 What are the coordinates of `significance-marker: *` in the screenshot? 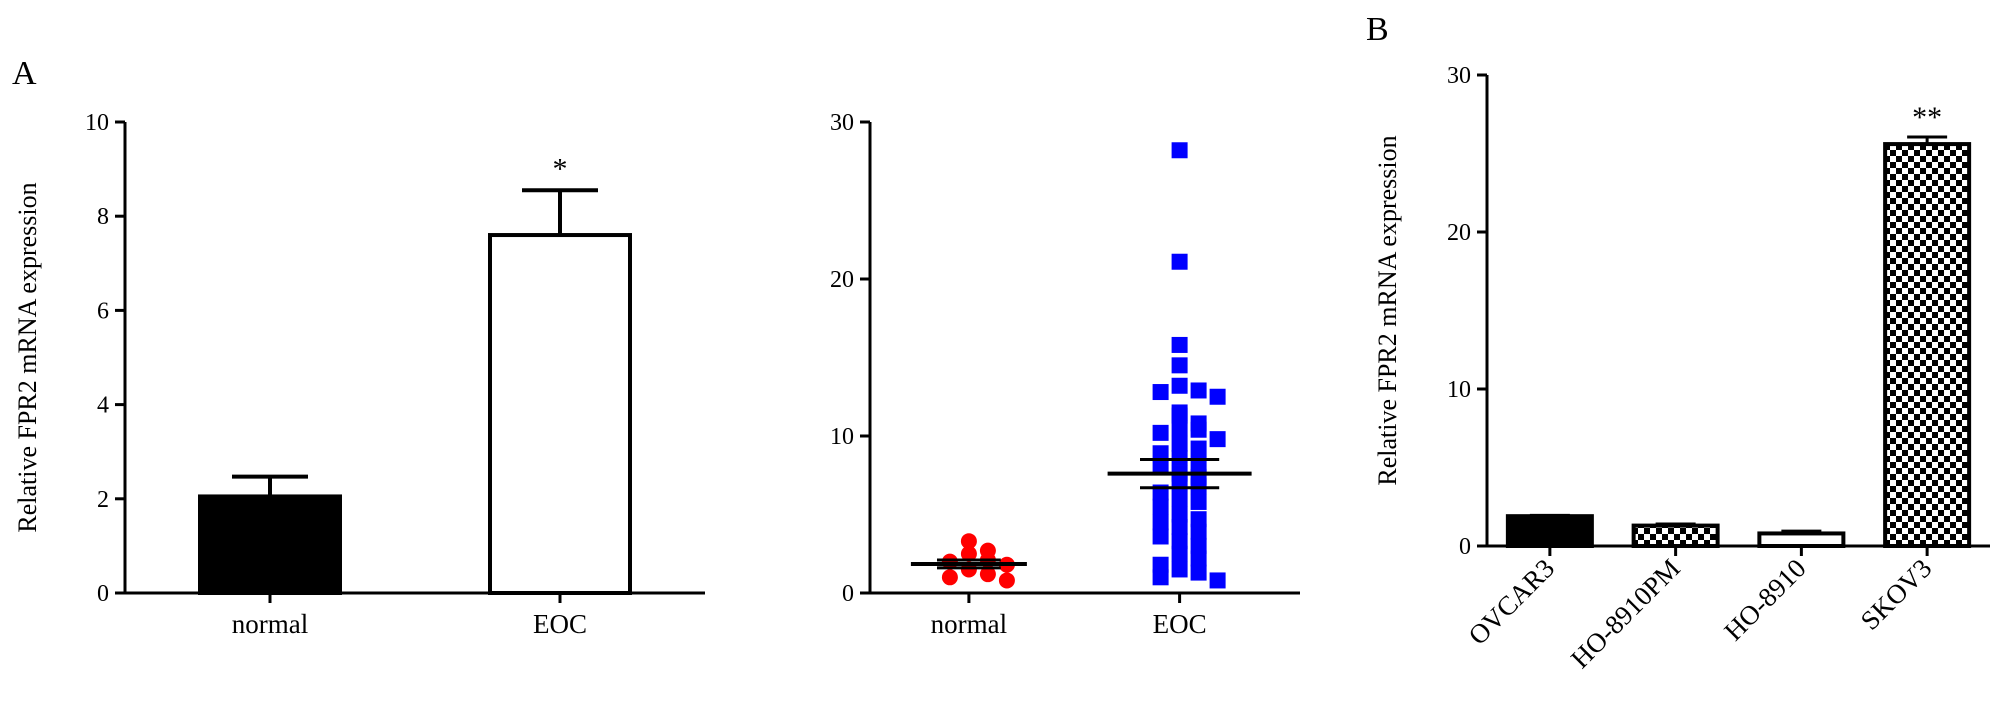 It's located at (560, 168).